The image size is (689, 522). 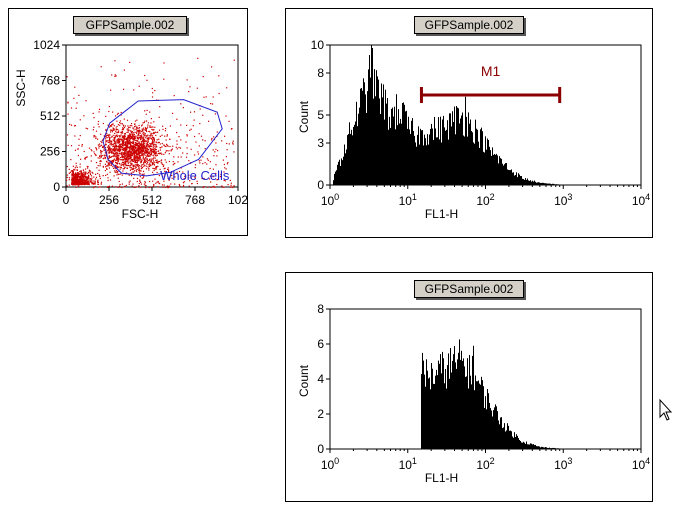 What do you see at coordinates (109, 200) in the screenshot?
I see `x-tick-label: 256` at bounding box center [109, 200].